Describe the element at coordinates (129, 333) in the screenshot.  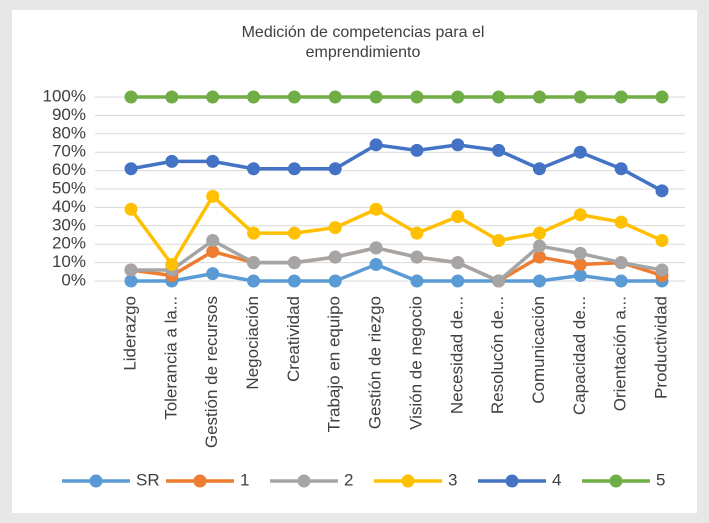
I see `x-tick-label: Liderazgo` at that location.